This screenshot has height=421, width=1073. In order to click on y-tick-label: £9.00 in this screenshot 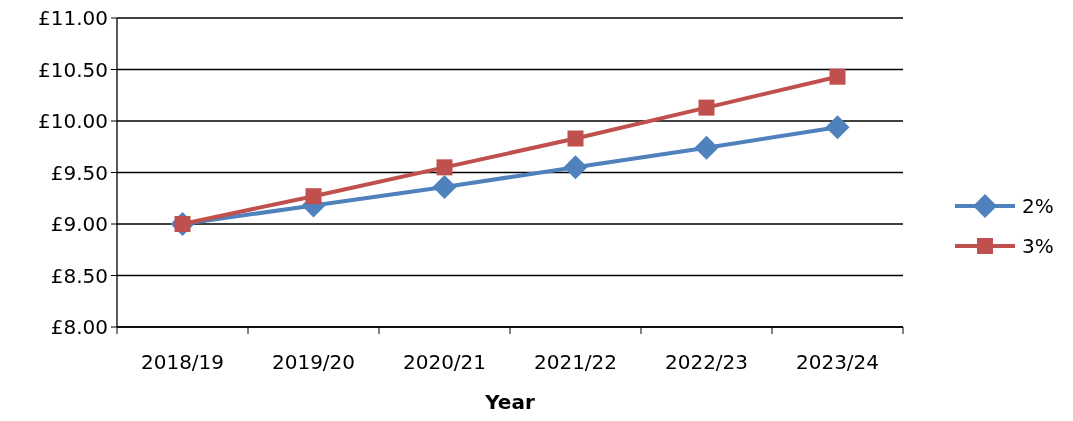, I will do `click(79, 224)`.